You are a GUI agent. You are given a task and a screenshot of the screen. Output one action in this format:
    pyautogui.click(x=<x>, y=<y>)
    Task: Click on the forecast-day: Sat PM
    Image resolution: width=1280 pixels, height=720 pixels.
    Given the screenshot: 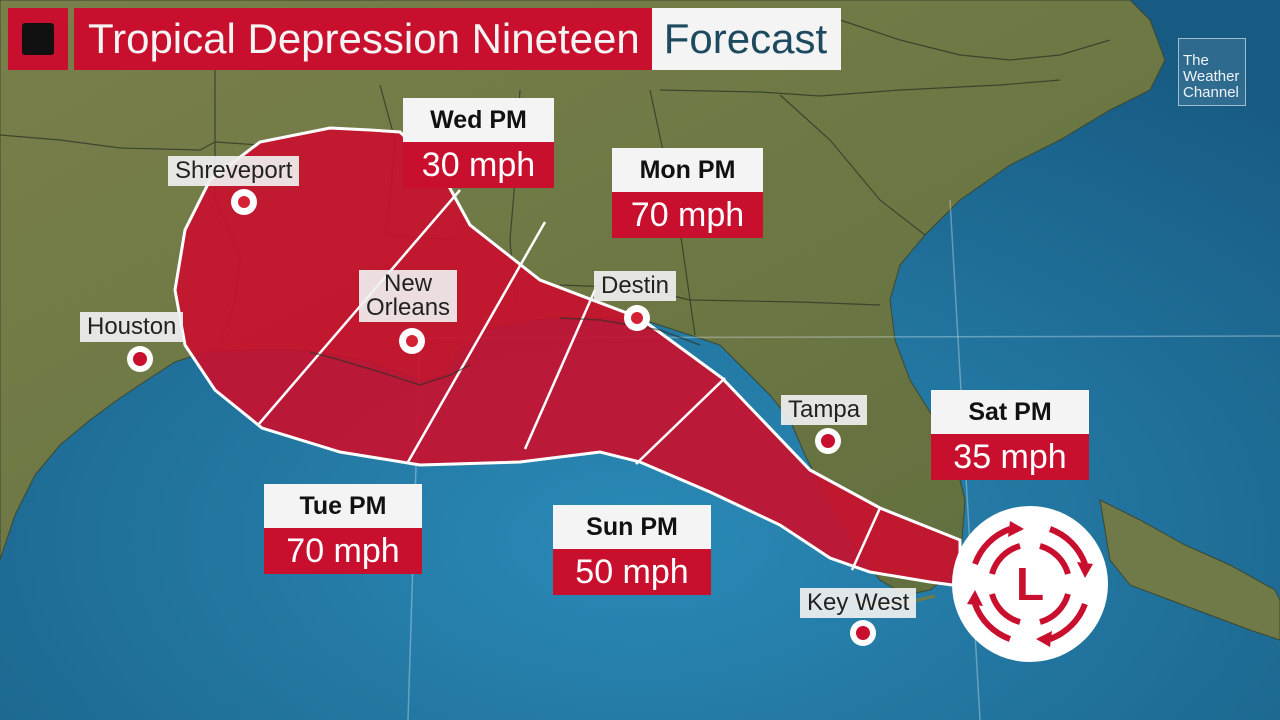 What is the action you would take?
    pyautogui.click(x=1010, y=412)
    